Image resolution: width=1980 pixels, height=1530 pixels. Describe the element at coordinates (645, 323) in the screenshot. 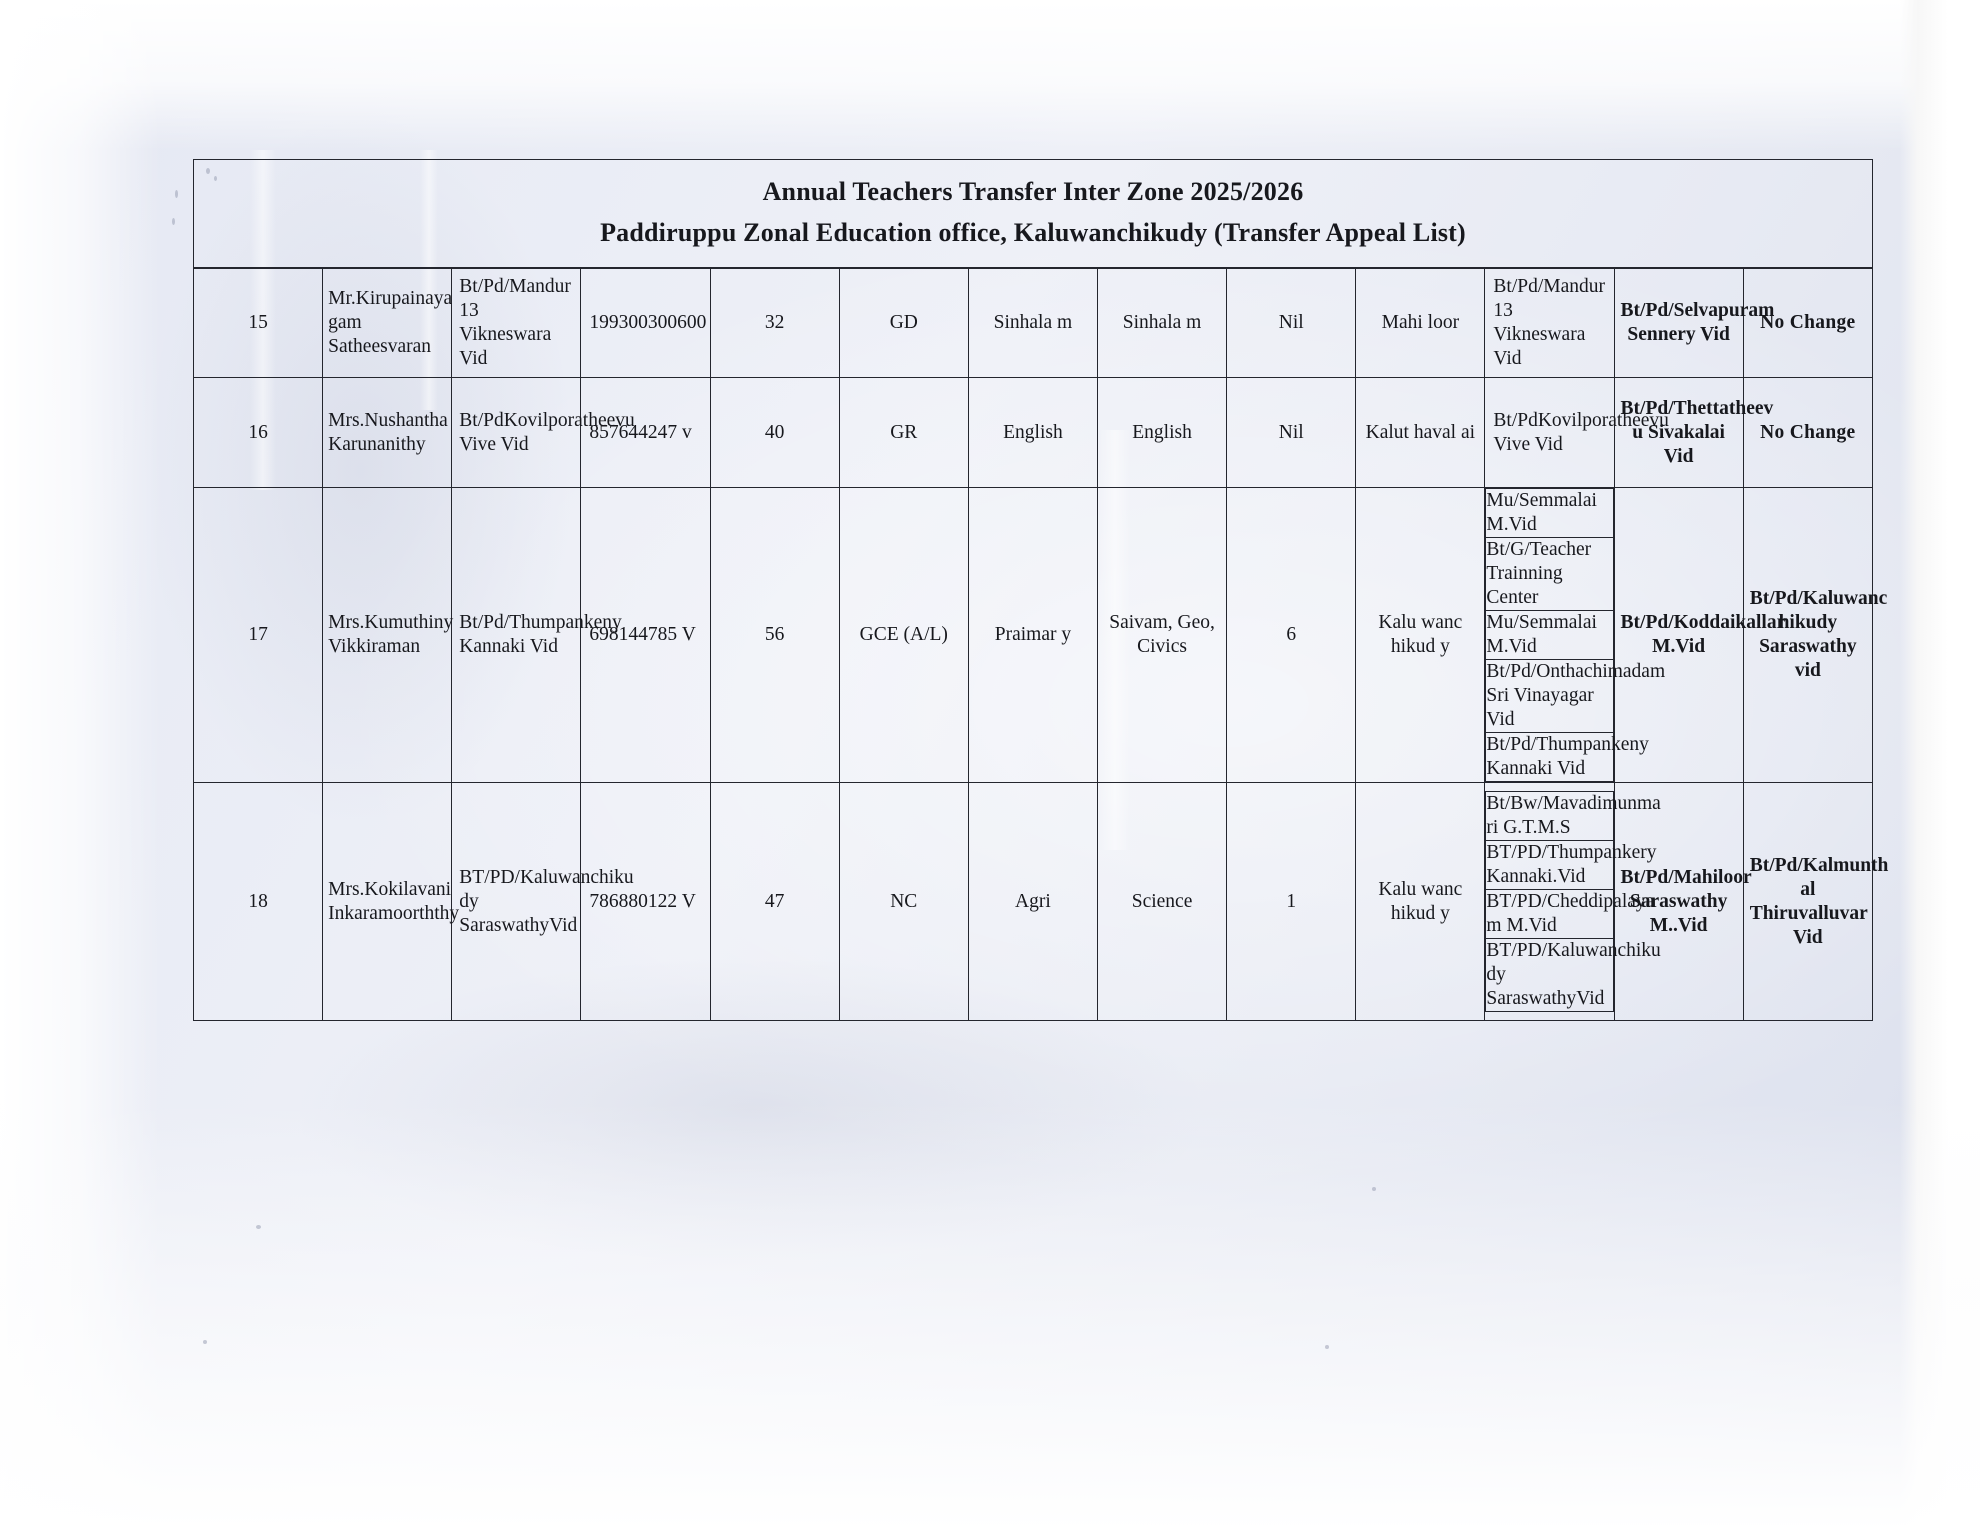

I see `cell-nic-number: 199300300600` at that location.